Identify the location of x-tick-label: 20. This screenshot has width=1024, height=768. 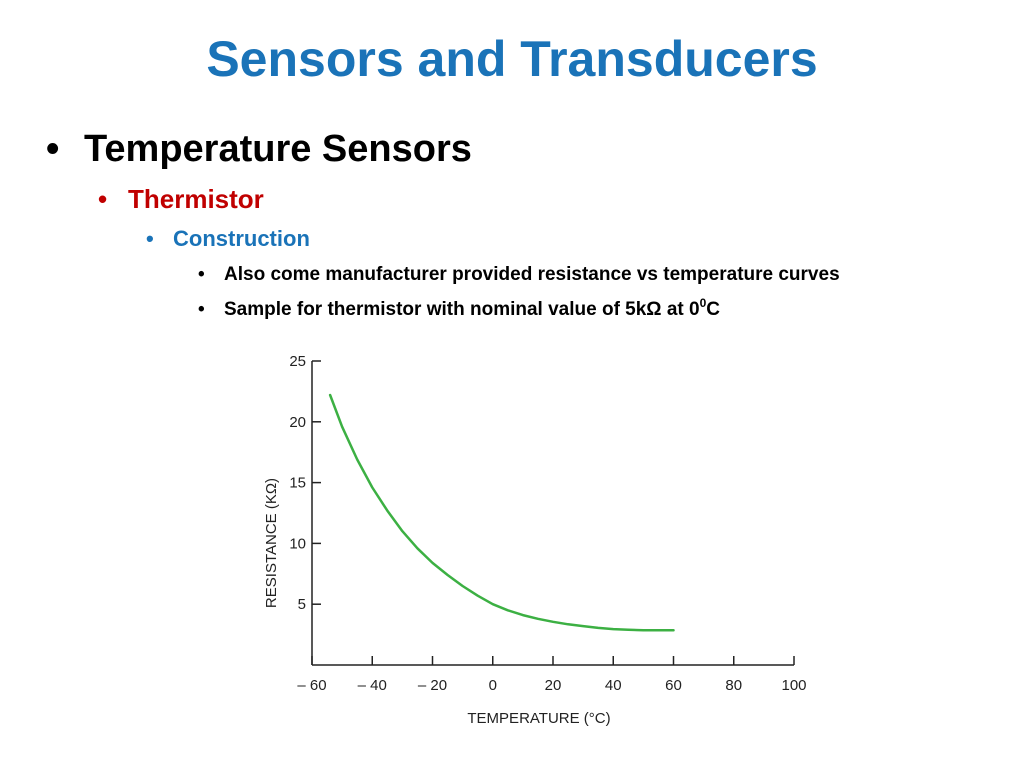
(553, 685).